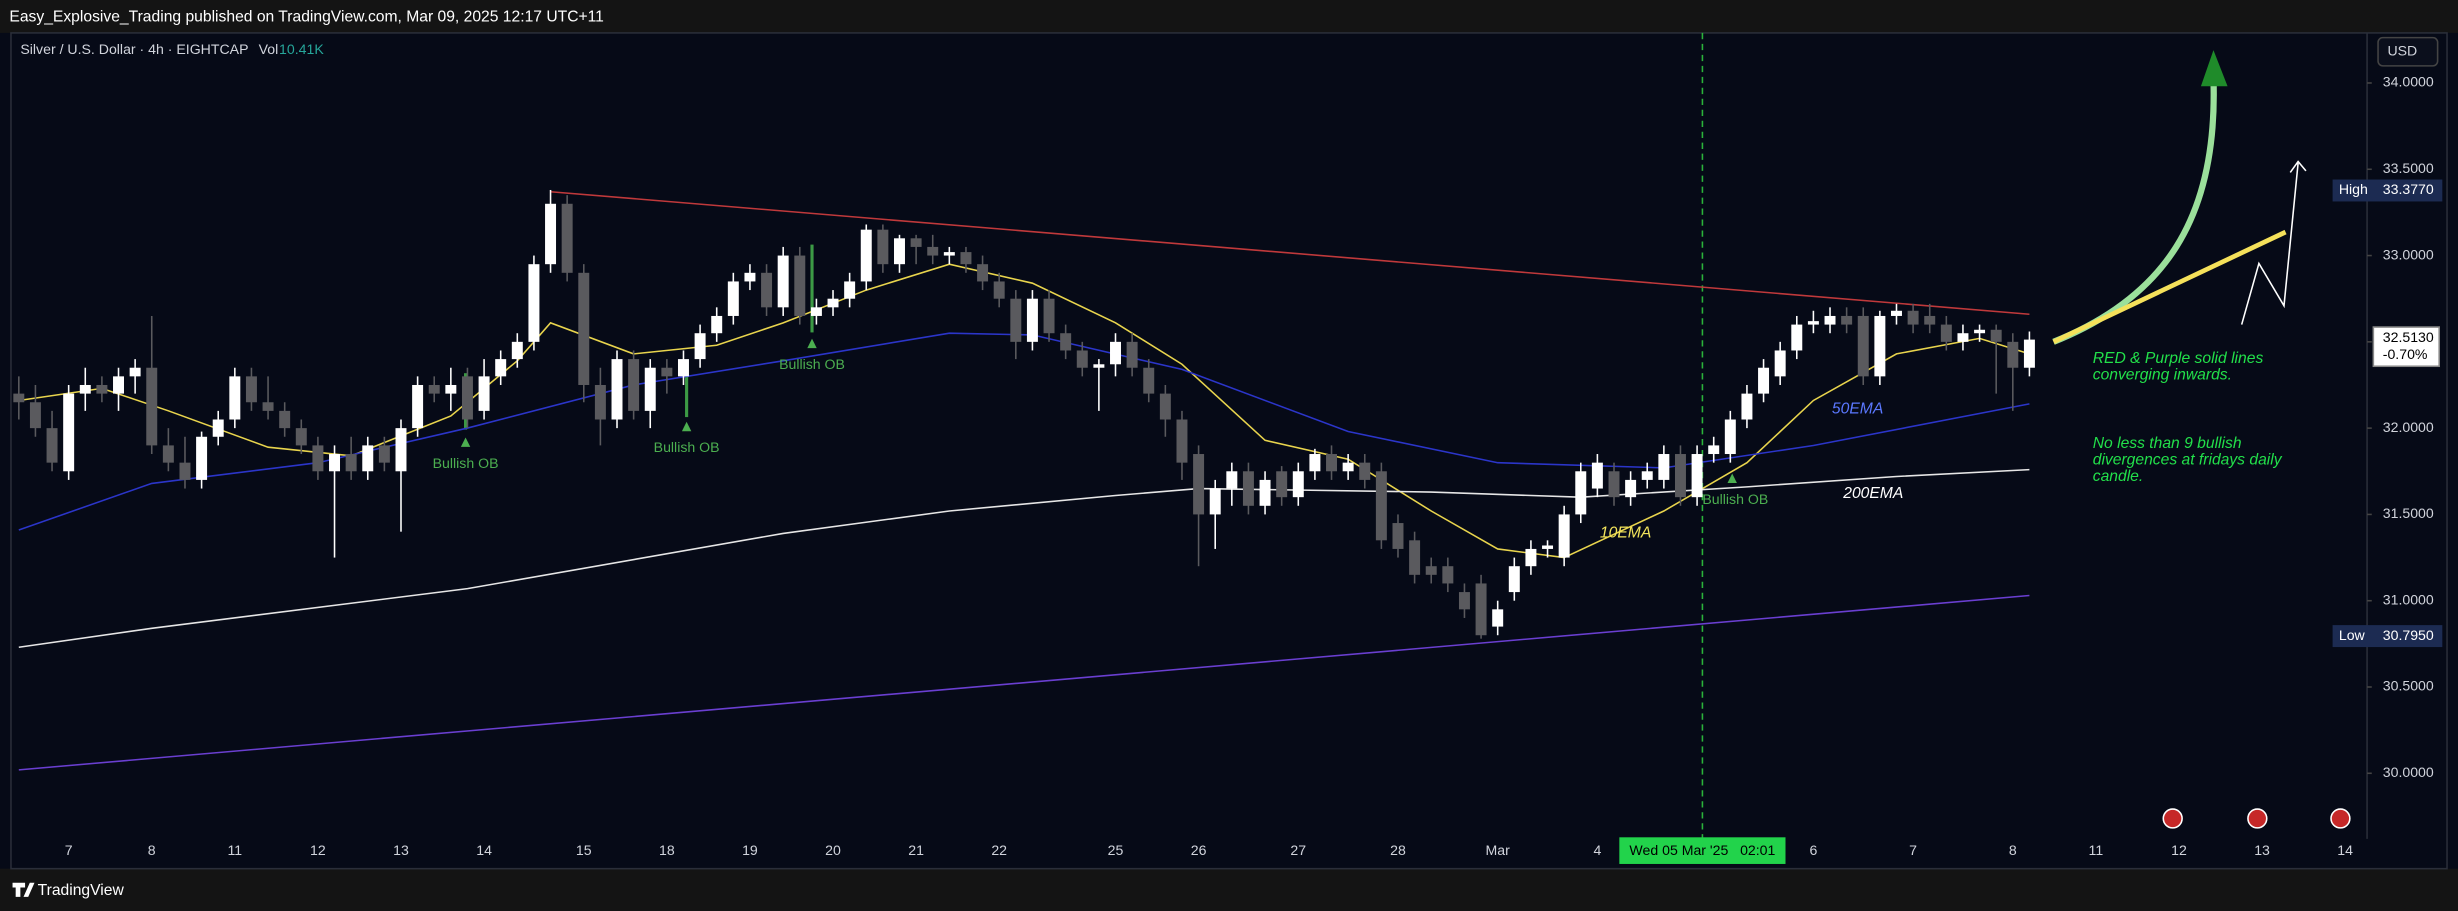 The image size is (2458, 911). Describe the element at coordinates (152, 850) in the screenshot. I see `x-tick-label: 8` at that location.